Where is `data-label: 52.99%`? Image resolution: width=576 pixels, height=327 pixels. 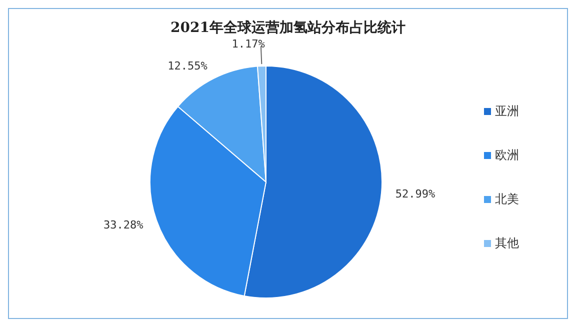 data-label: 52.99% is located at coordinates (415, 194).